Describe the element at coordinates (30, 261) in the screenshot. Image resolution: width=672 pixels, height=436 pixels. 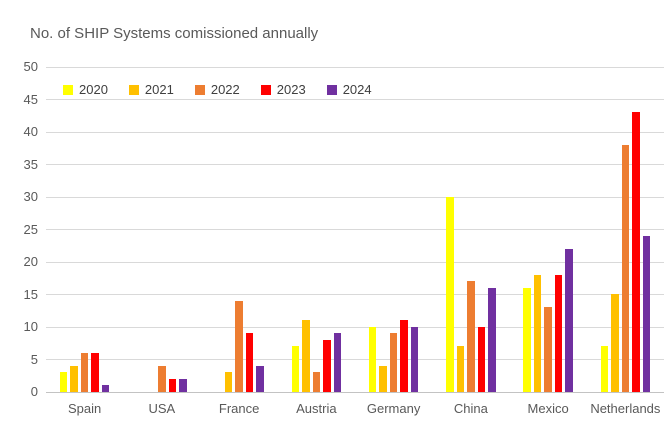
I see `y-tick-label-20: 20` at that location.